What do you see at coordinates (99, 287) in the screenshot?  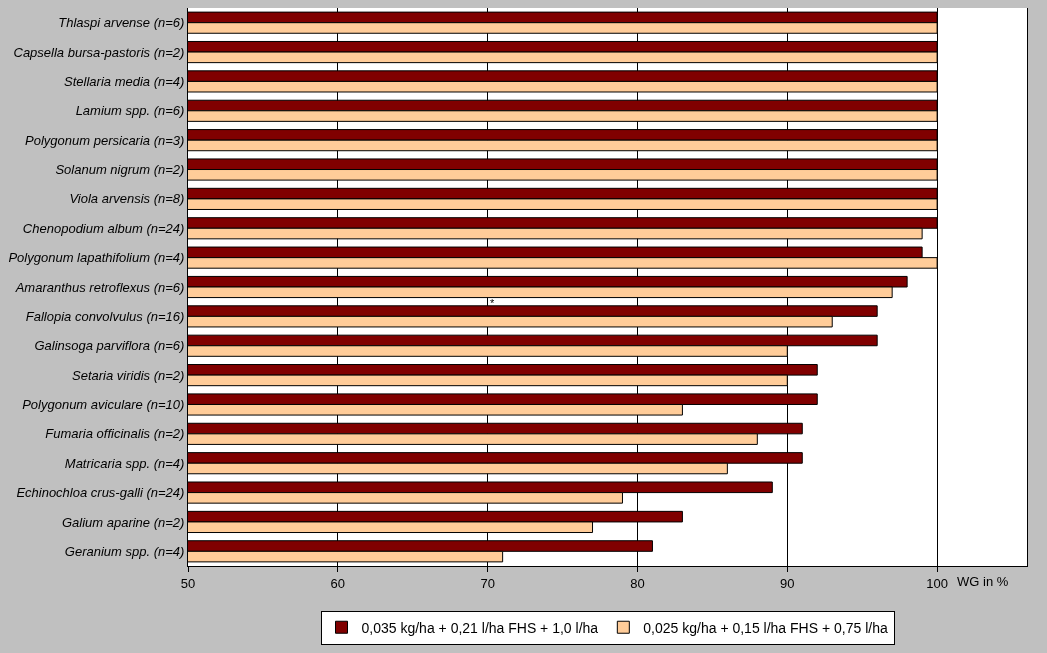 I see `y-tick-label: Amaranthus retroflexus (n=6)` at bounding box center [99, 287].